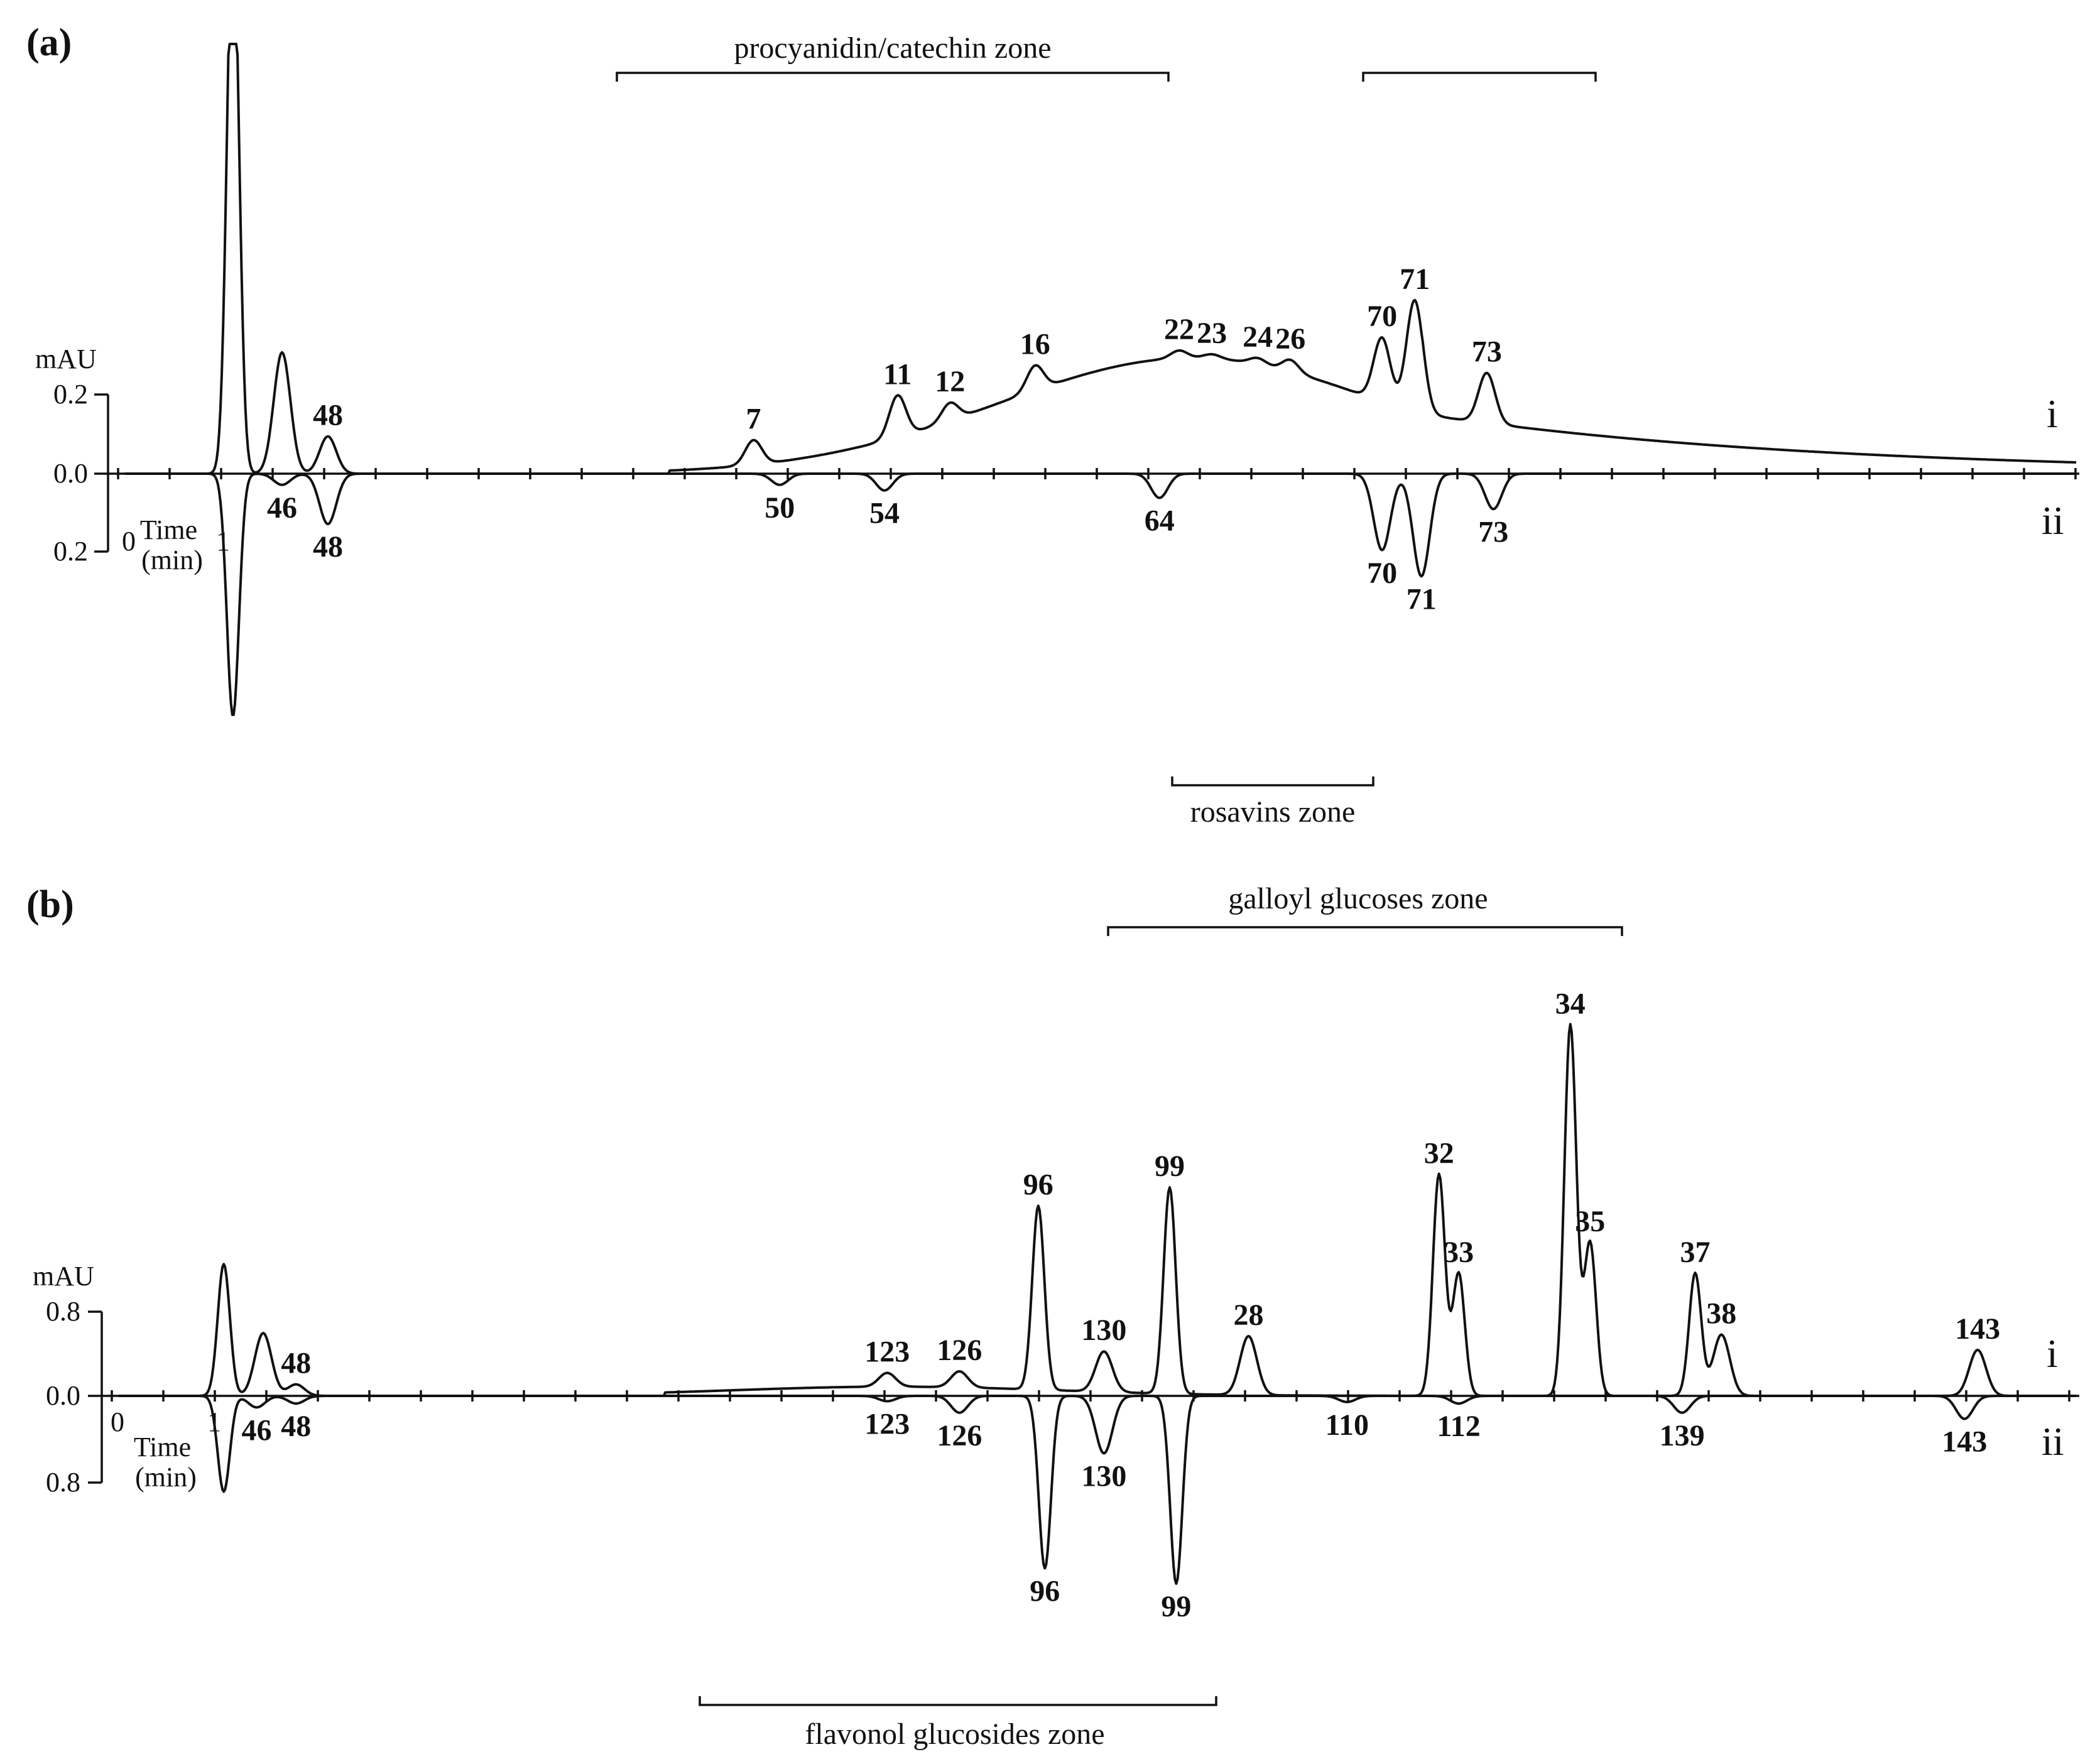 Image resolution: width=2095 pixels, height=1764 pixels. What do you see at coordinates (72, 455) in the screenshot?
I see `panel-a-y-axis: mAU 0.2 0.0 0.2` at bounding box center [72, 455].